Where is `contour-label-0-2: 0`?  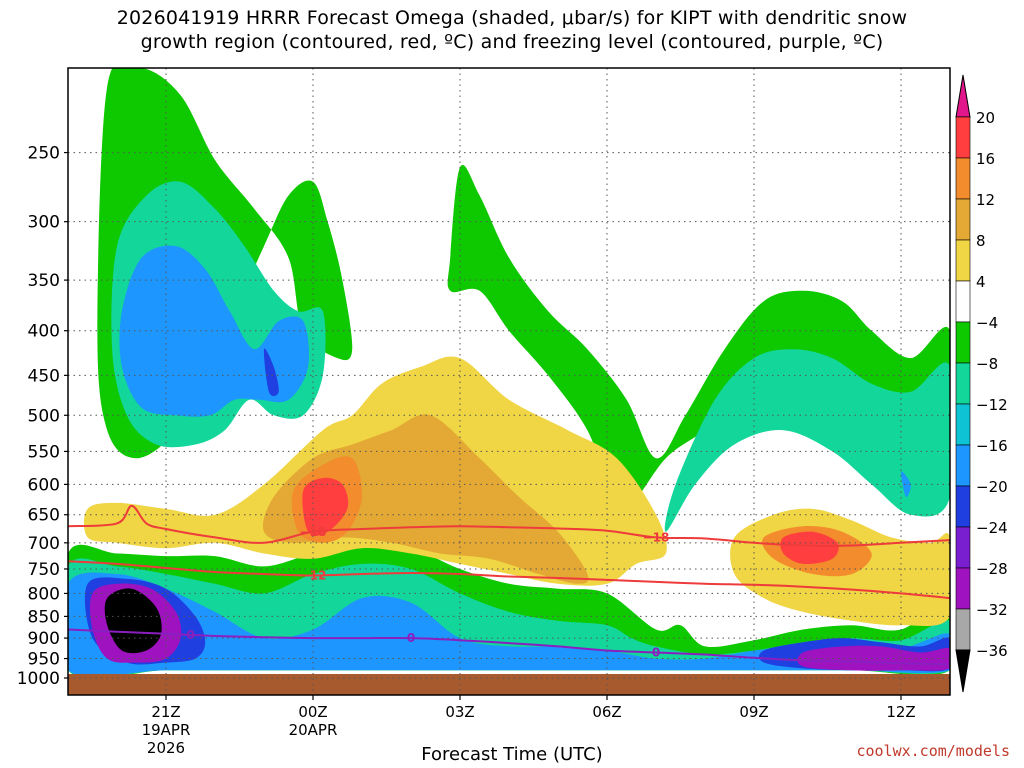 contour-label-0-2: 0 is located at coordinates (656, 653).